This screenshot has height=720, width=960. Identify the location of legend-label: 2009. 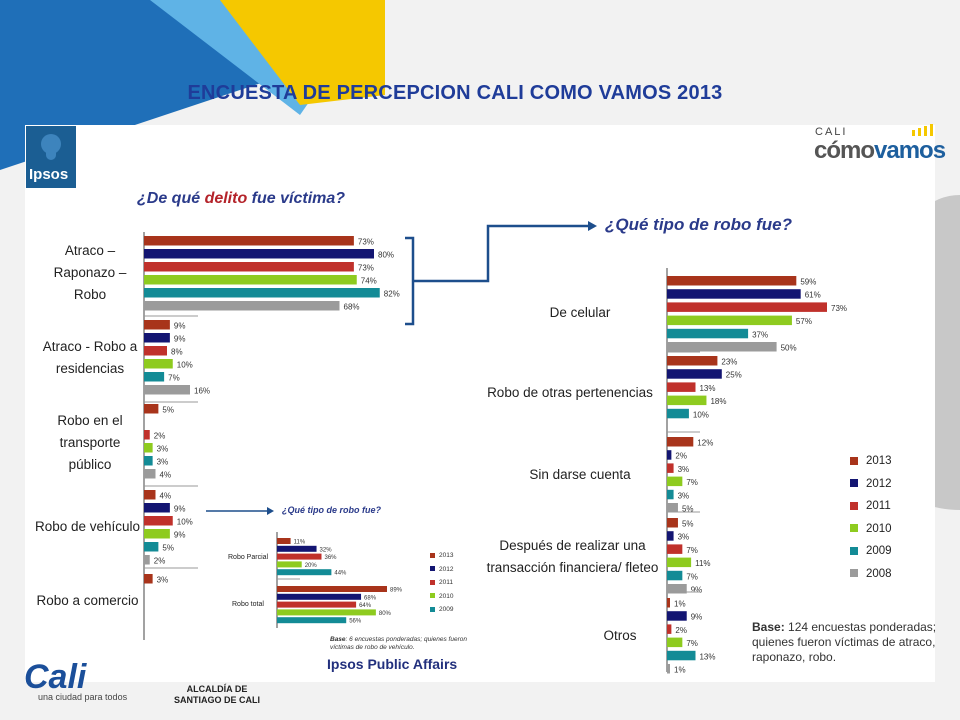
(879, 551).